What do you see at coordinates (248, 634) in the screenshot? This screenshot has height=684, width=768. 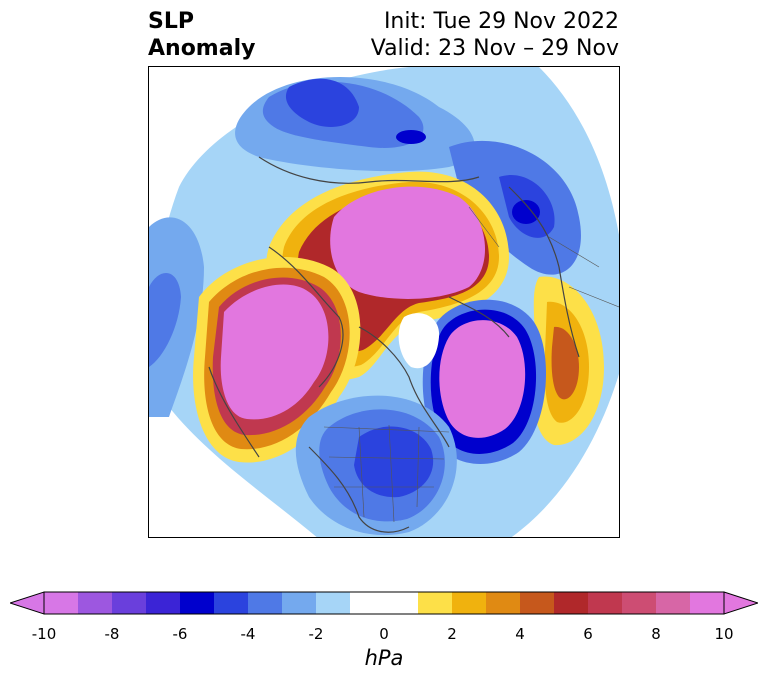 I see `colorbar-tick-label: -4` at bounding box center [248, 634].